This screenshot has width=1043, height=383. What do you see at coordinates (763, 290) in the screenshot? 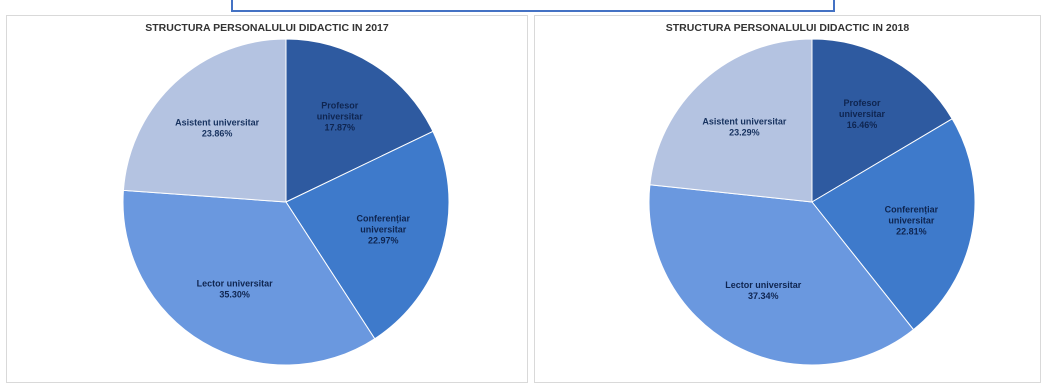
I see `slice-data-label: Lector universitar 37.34%` at bounding box center [763, 290].